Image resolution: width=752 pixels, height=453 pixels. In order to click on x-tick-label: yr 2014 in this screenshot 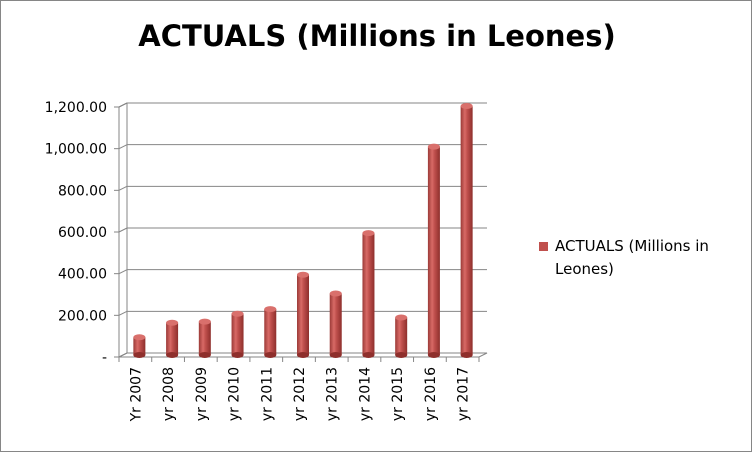, I will do `click(365, 394)`.